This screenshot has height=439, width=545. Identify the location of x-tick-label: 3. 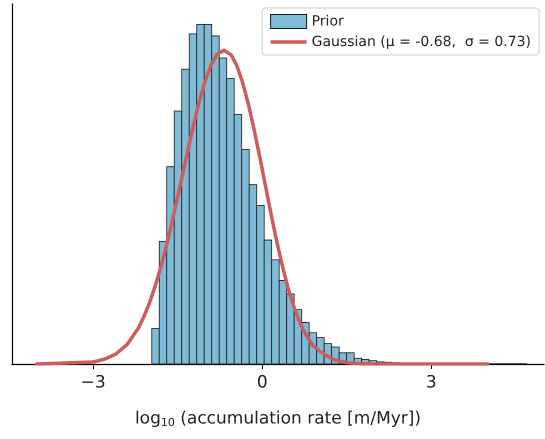
(431, 382).